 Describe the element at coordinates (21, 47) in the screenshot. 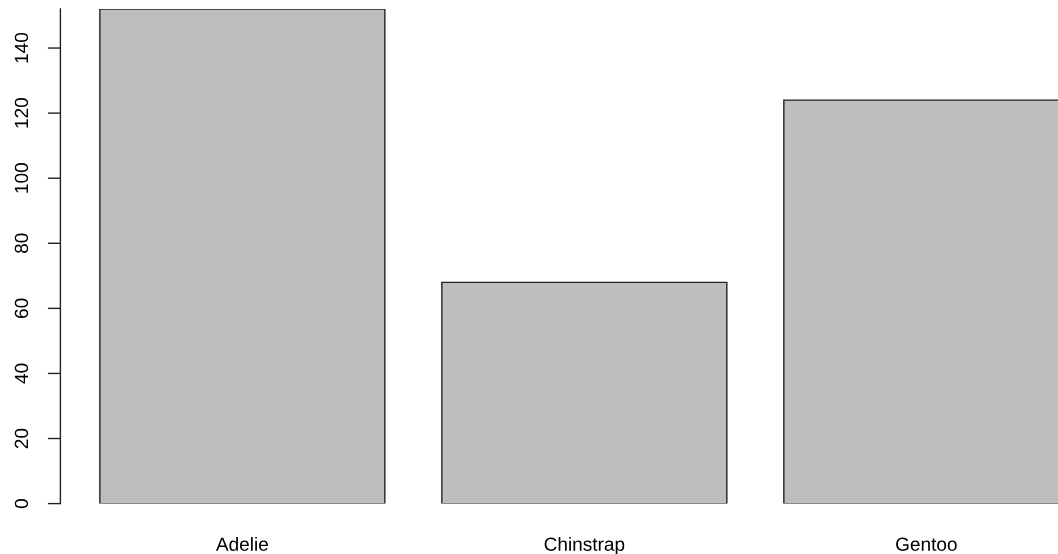

I see `y-tick-label: 140` at that location.